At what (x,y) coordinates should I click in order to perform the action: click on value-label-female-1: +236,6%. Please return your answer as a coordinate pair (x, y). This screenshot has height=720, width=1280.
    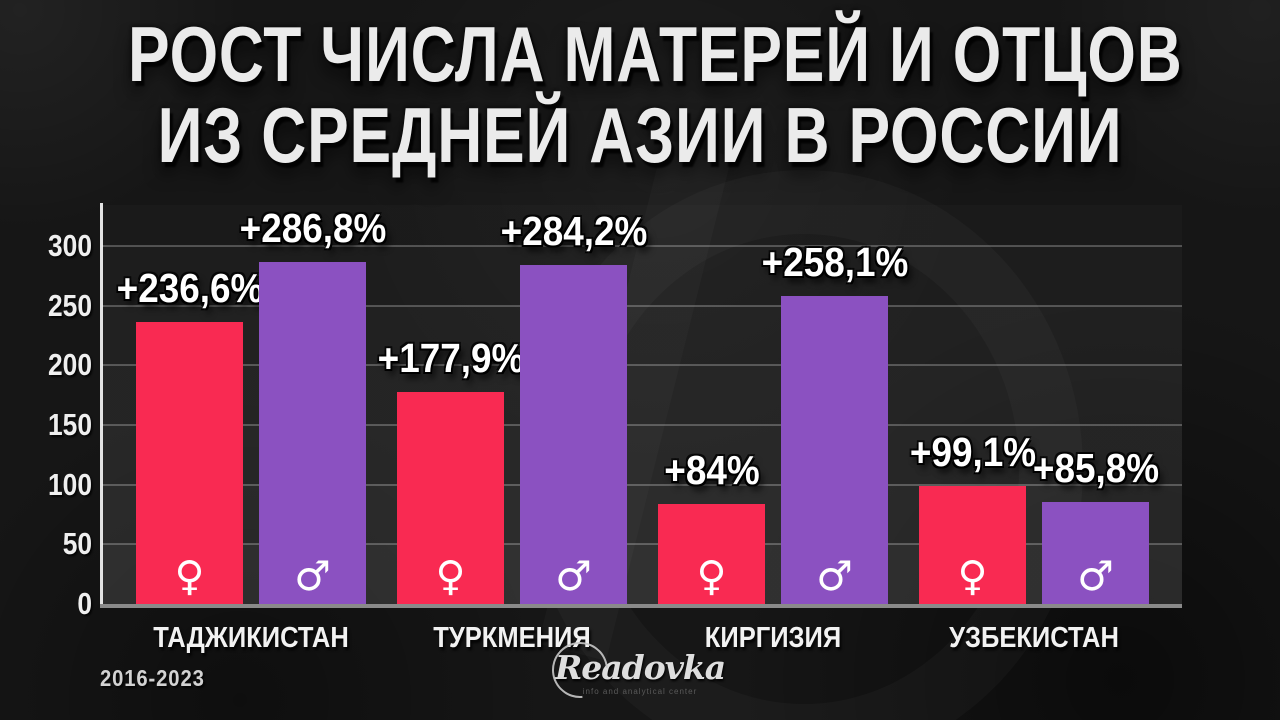
    Looking at the image, I should click on (189, 287).